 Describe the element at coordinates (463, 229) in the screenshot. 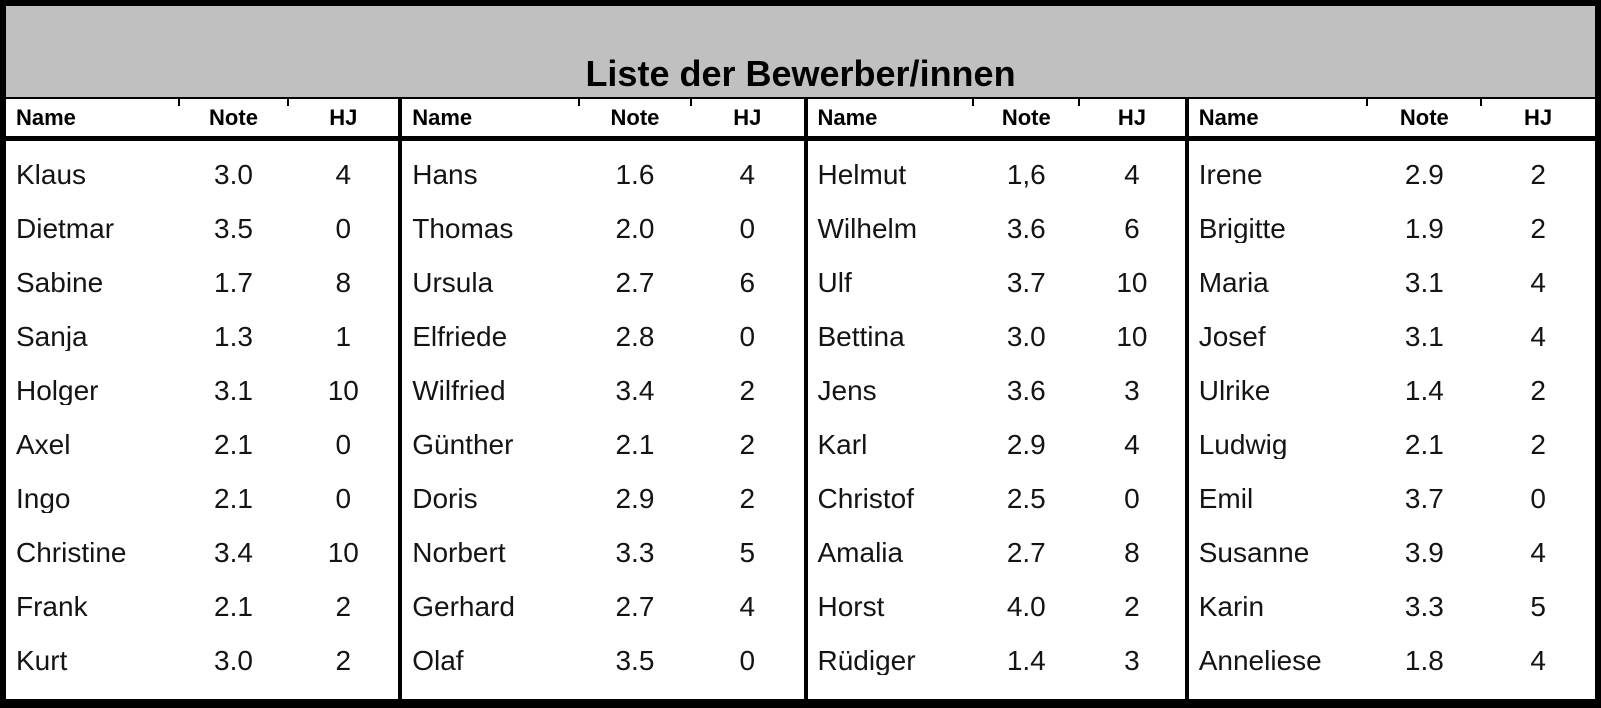

I see `name-cell: Thomas` at that location.